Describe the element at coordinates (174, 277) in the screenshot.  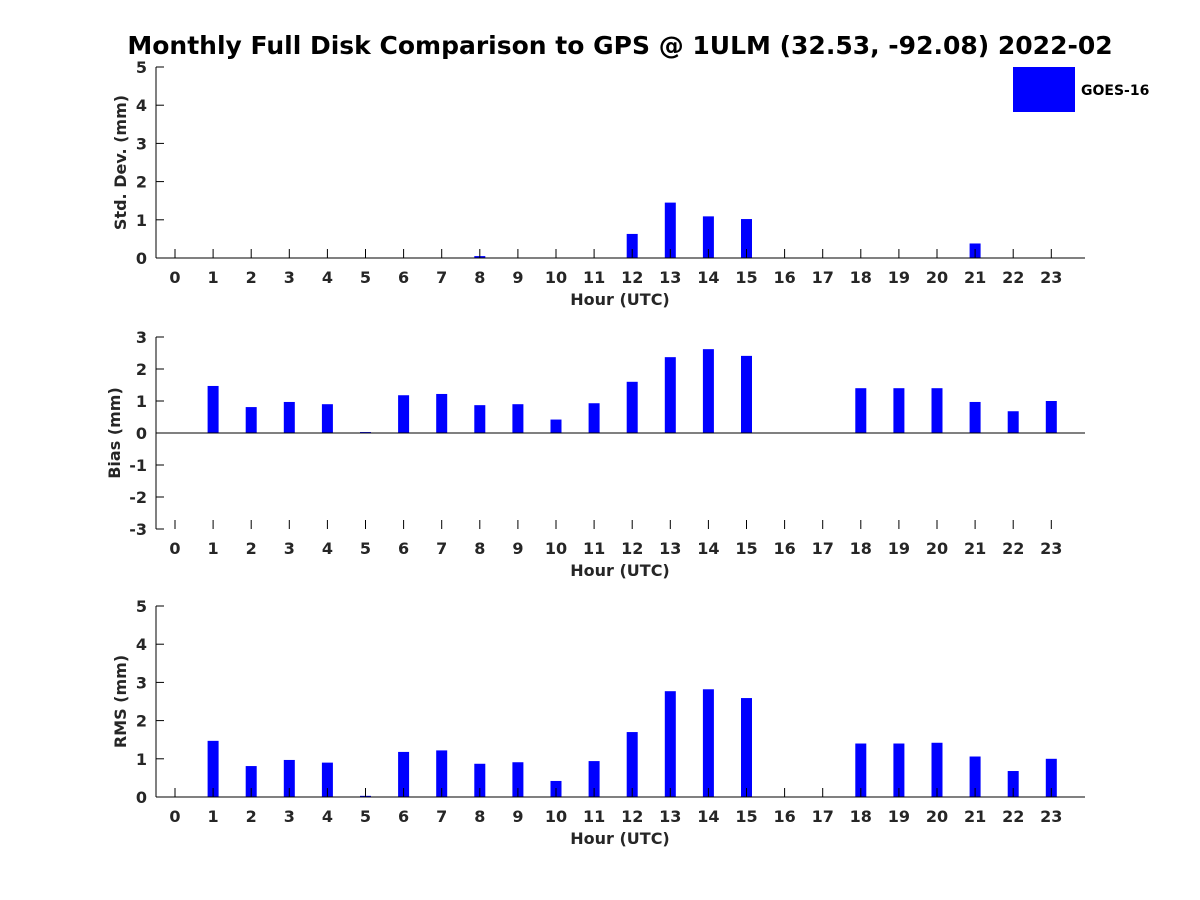
I see `x-tick-label: 0` at that location.